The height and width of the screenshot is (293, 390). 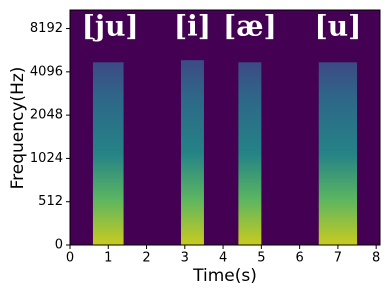 I want to click on annotation: [u], so click(x=337, y=26).